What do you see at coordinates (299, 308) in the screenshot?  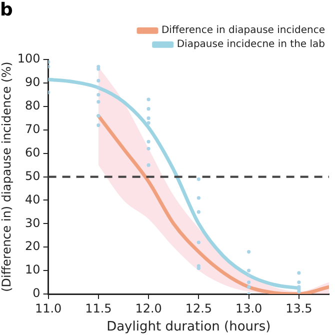 I see `x-tick-label: 13.5` at bounding box center [299, 308].